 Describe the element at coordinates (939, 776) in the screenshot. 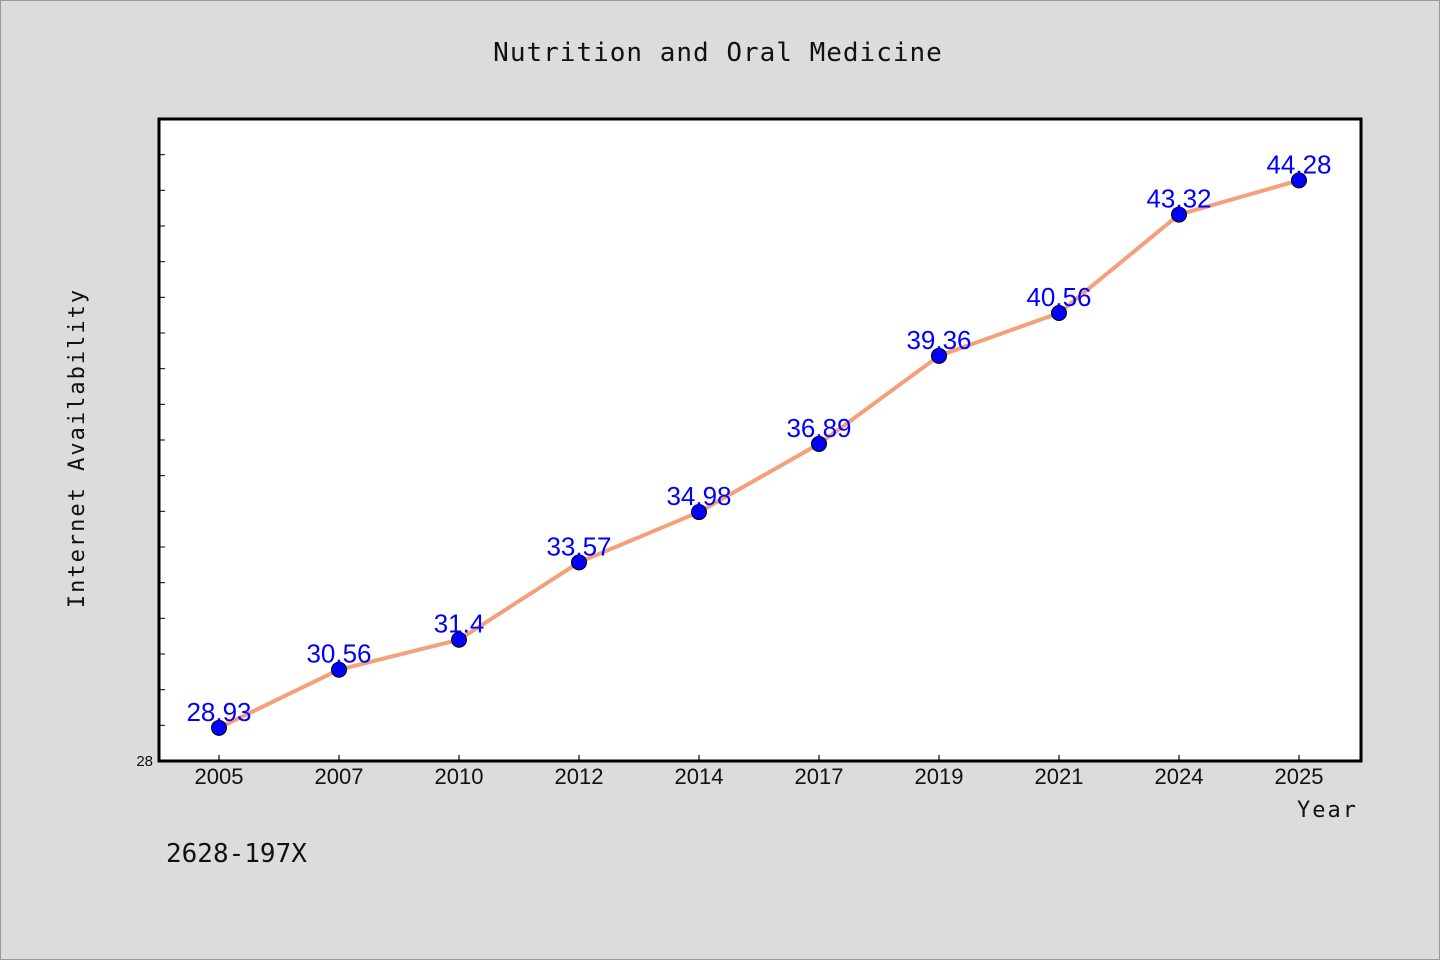

I see `x-tick-label: 2019` at that location.